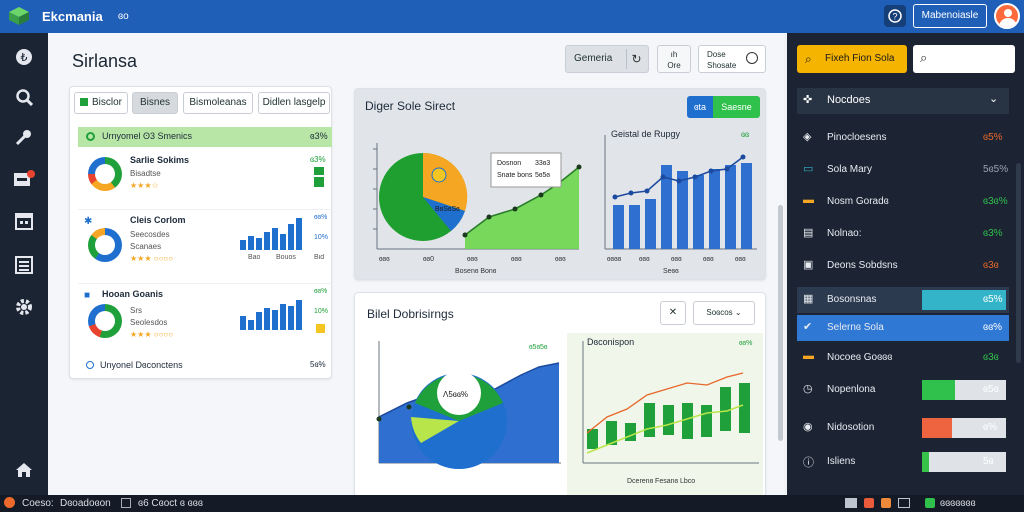  I want to click on key-icon, so click(24, 137).